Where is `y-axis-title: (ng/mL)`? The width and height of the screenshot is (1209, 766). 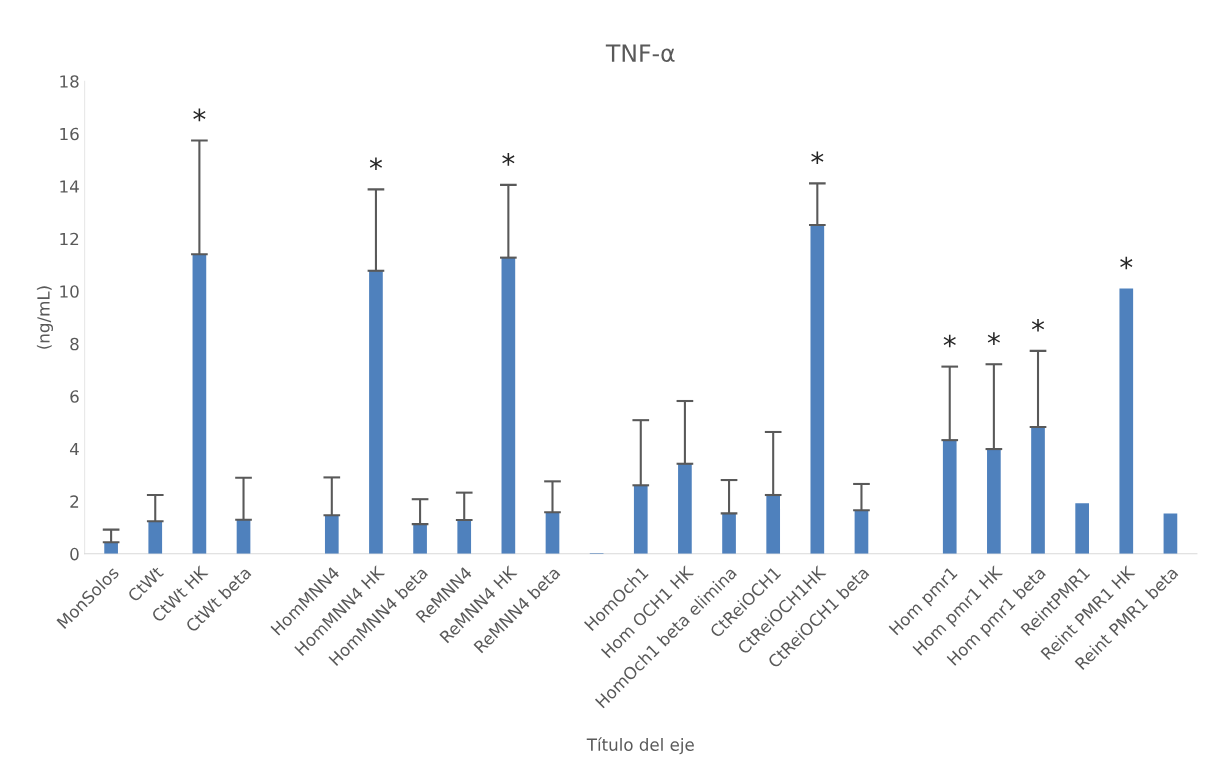 y-axis-title: (ng/mL) is located at coordinates (45, 317).